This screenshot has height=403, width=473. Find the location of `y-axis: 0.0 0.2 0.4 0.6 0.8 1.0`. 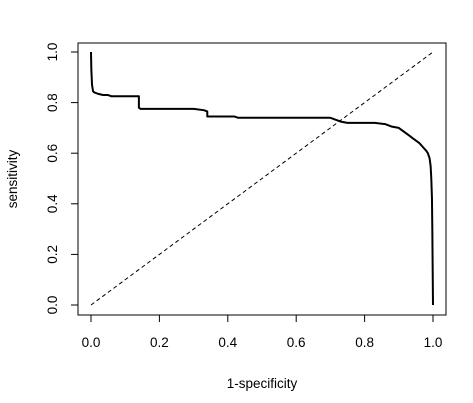

y-axis: 0.0 0.2 0.4 0.6 0.8 1.0 is located at coordinates (62, 179).